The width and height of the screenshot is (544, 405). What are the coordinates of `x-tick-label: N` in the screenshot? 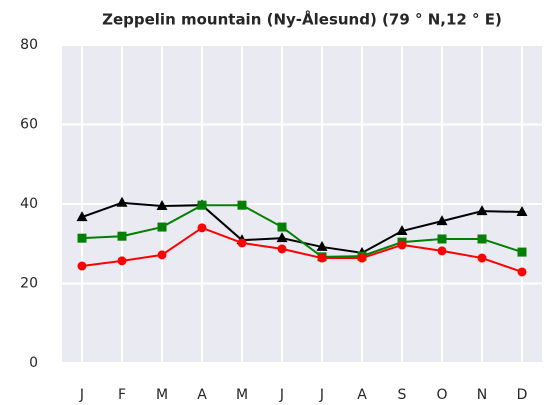 It's located at (482, 395).